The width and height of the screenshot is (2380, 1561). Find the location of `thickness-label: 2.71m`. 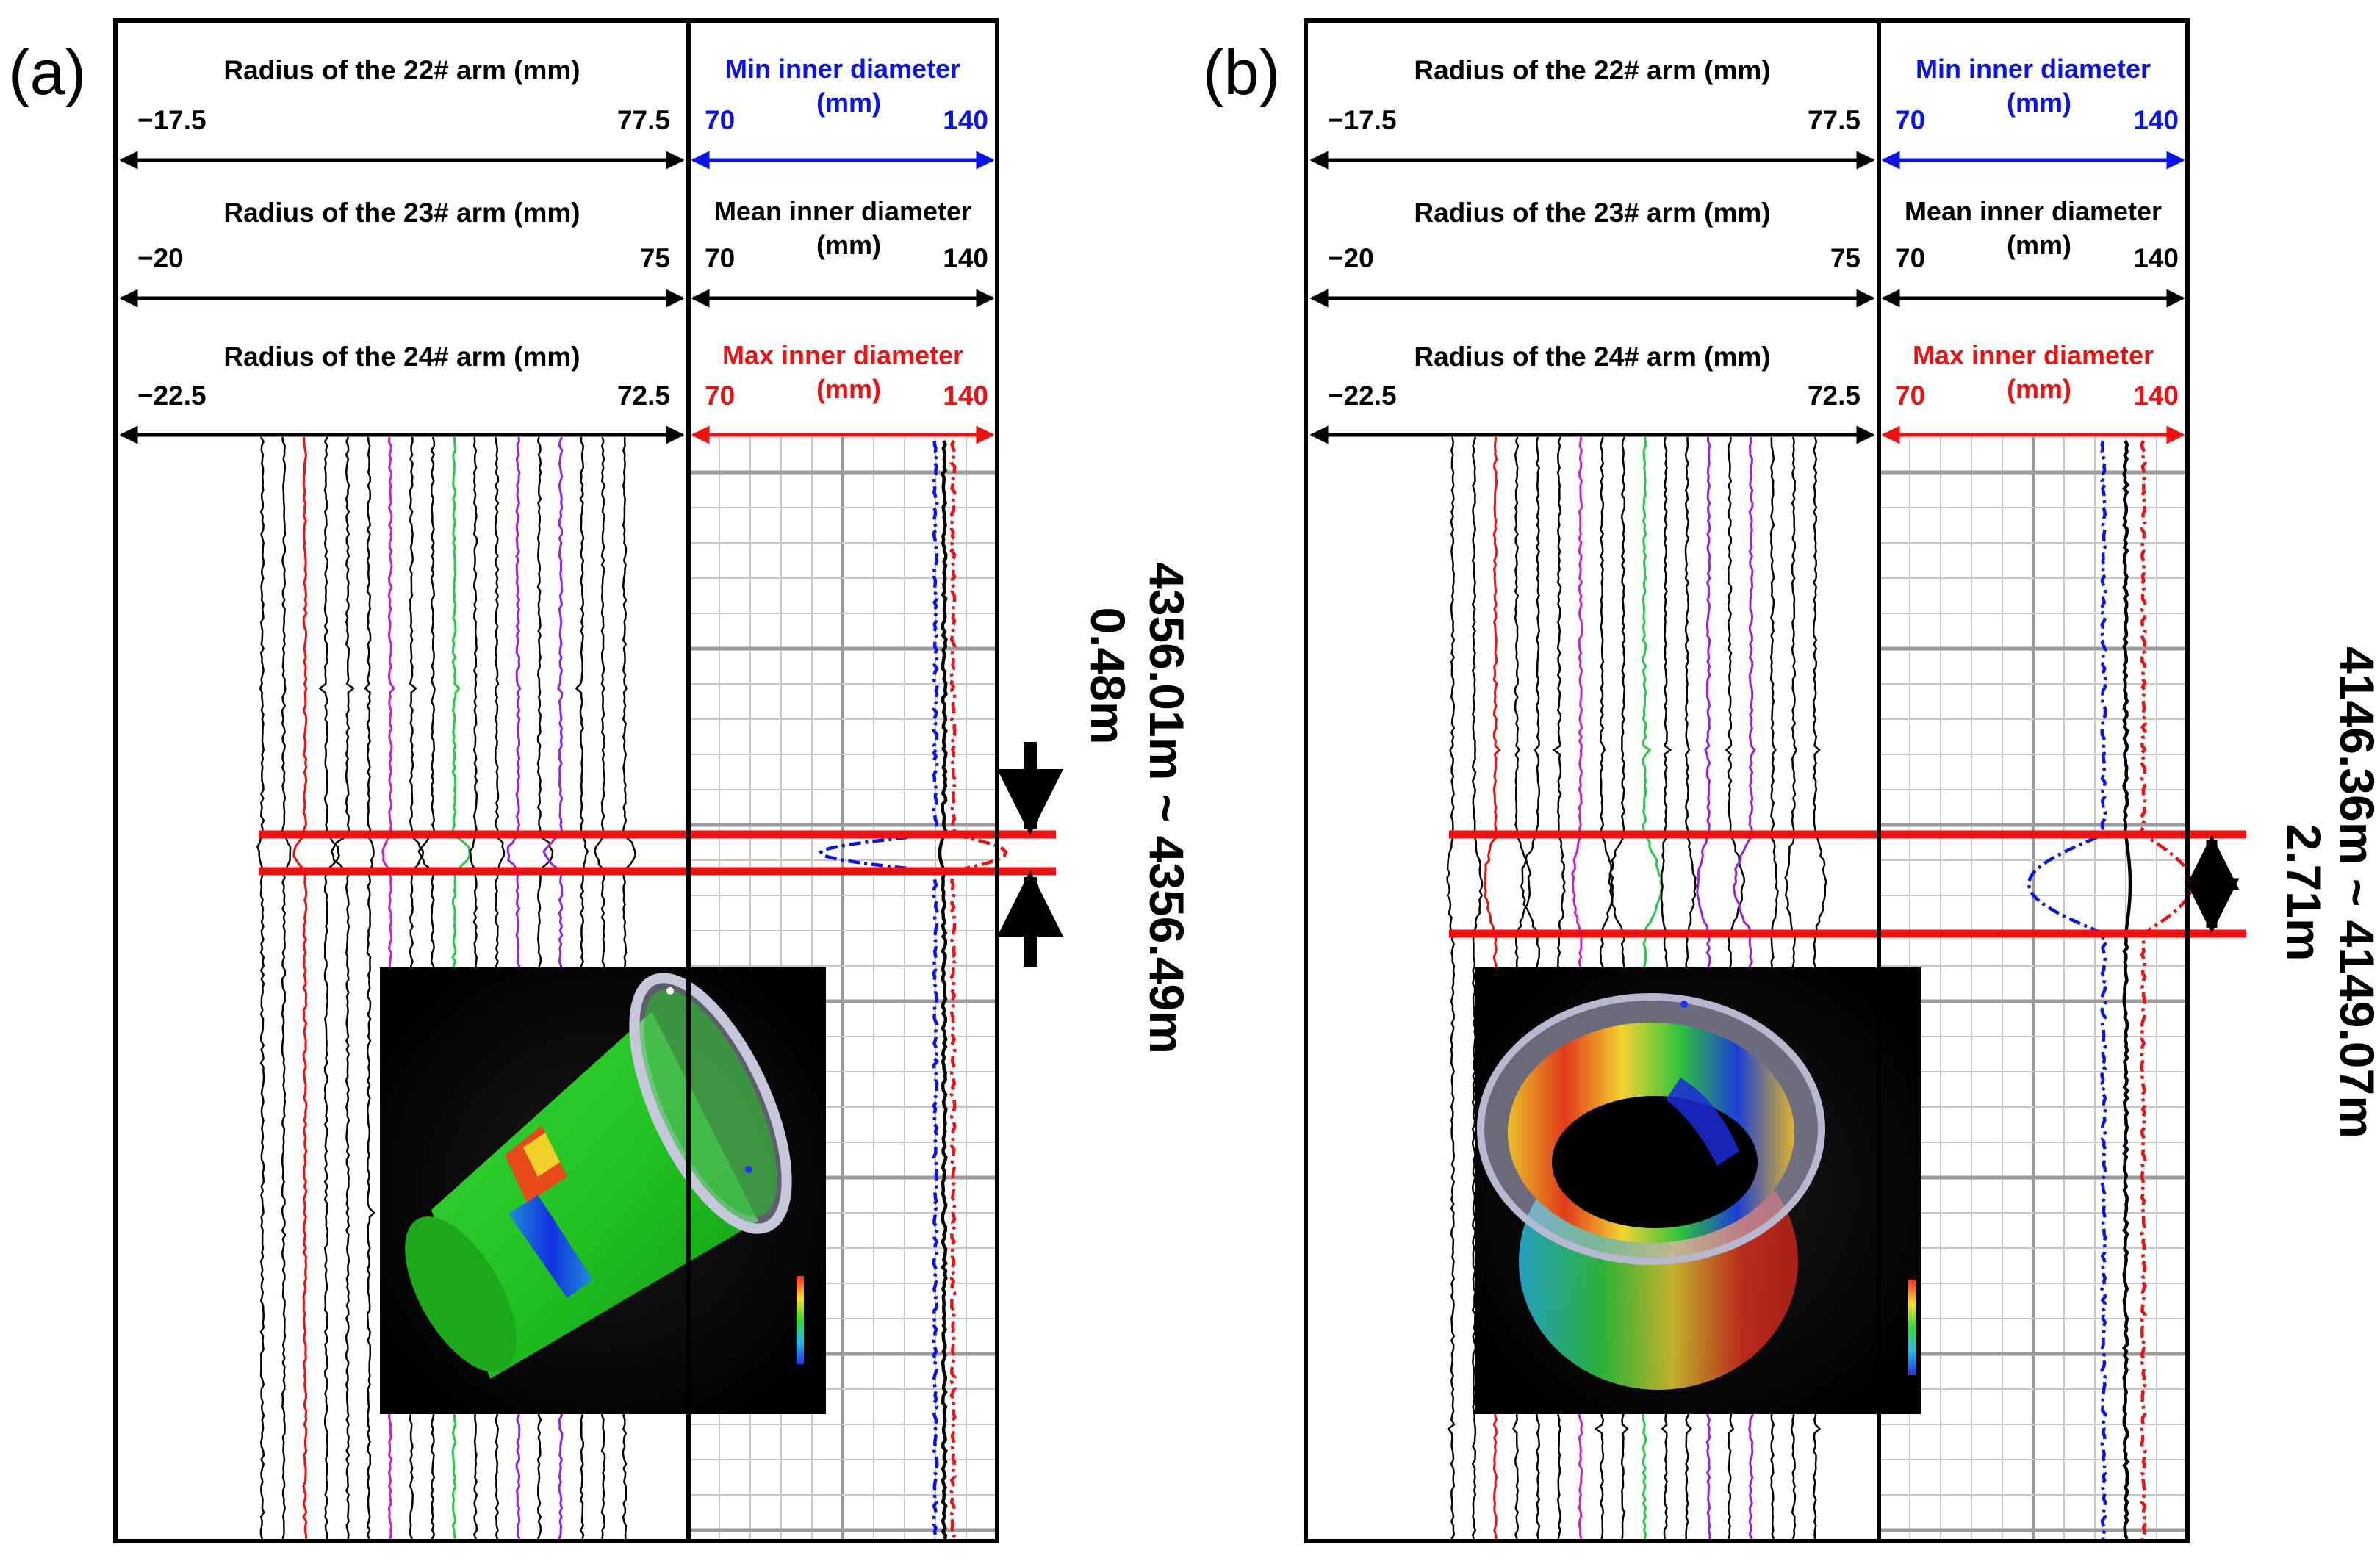

thickness-label: 2.71m is located at coordinates (2304, 892).